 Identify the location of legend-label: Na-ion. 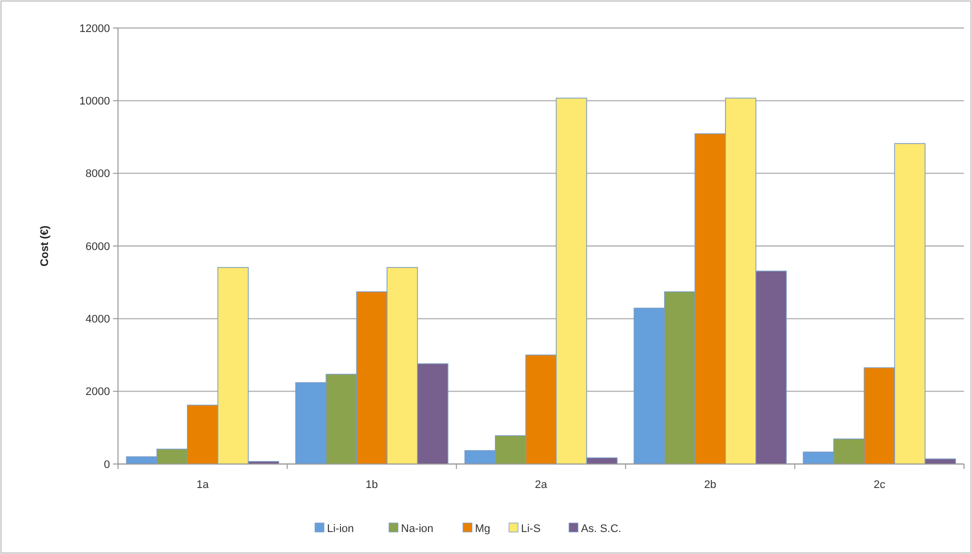
(417, 529).